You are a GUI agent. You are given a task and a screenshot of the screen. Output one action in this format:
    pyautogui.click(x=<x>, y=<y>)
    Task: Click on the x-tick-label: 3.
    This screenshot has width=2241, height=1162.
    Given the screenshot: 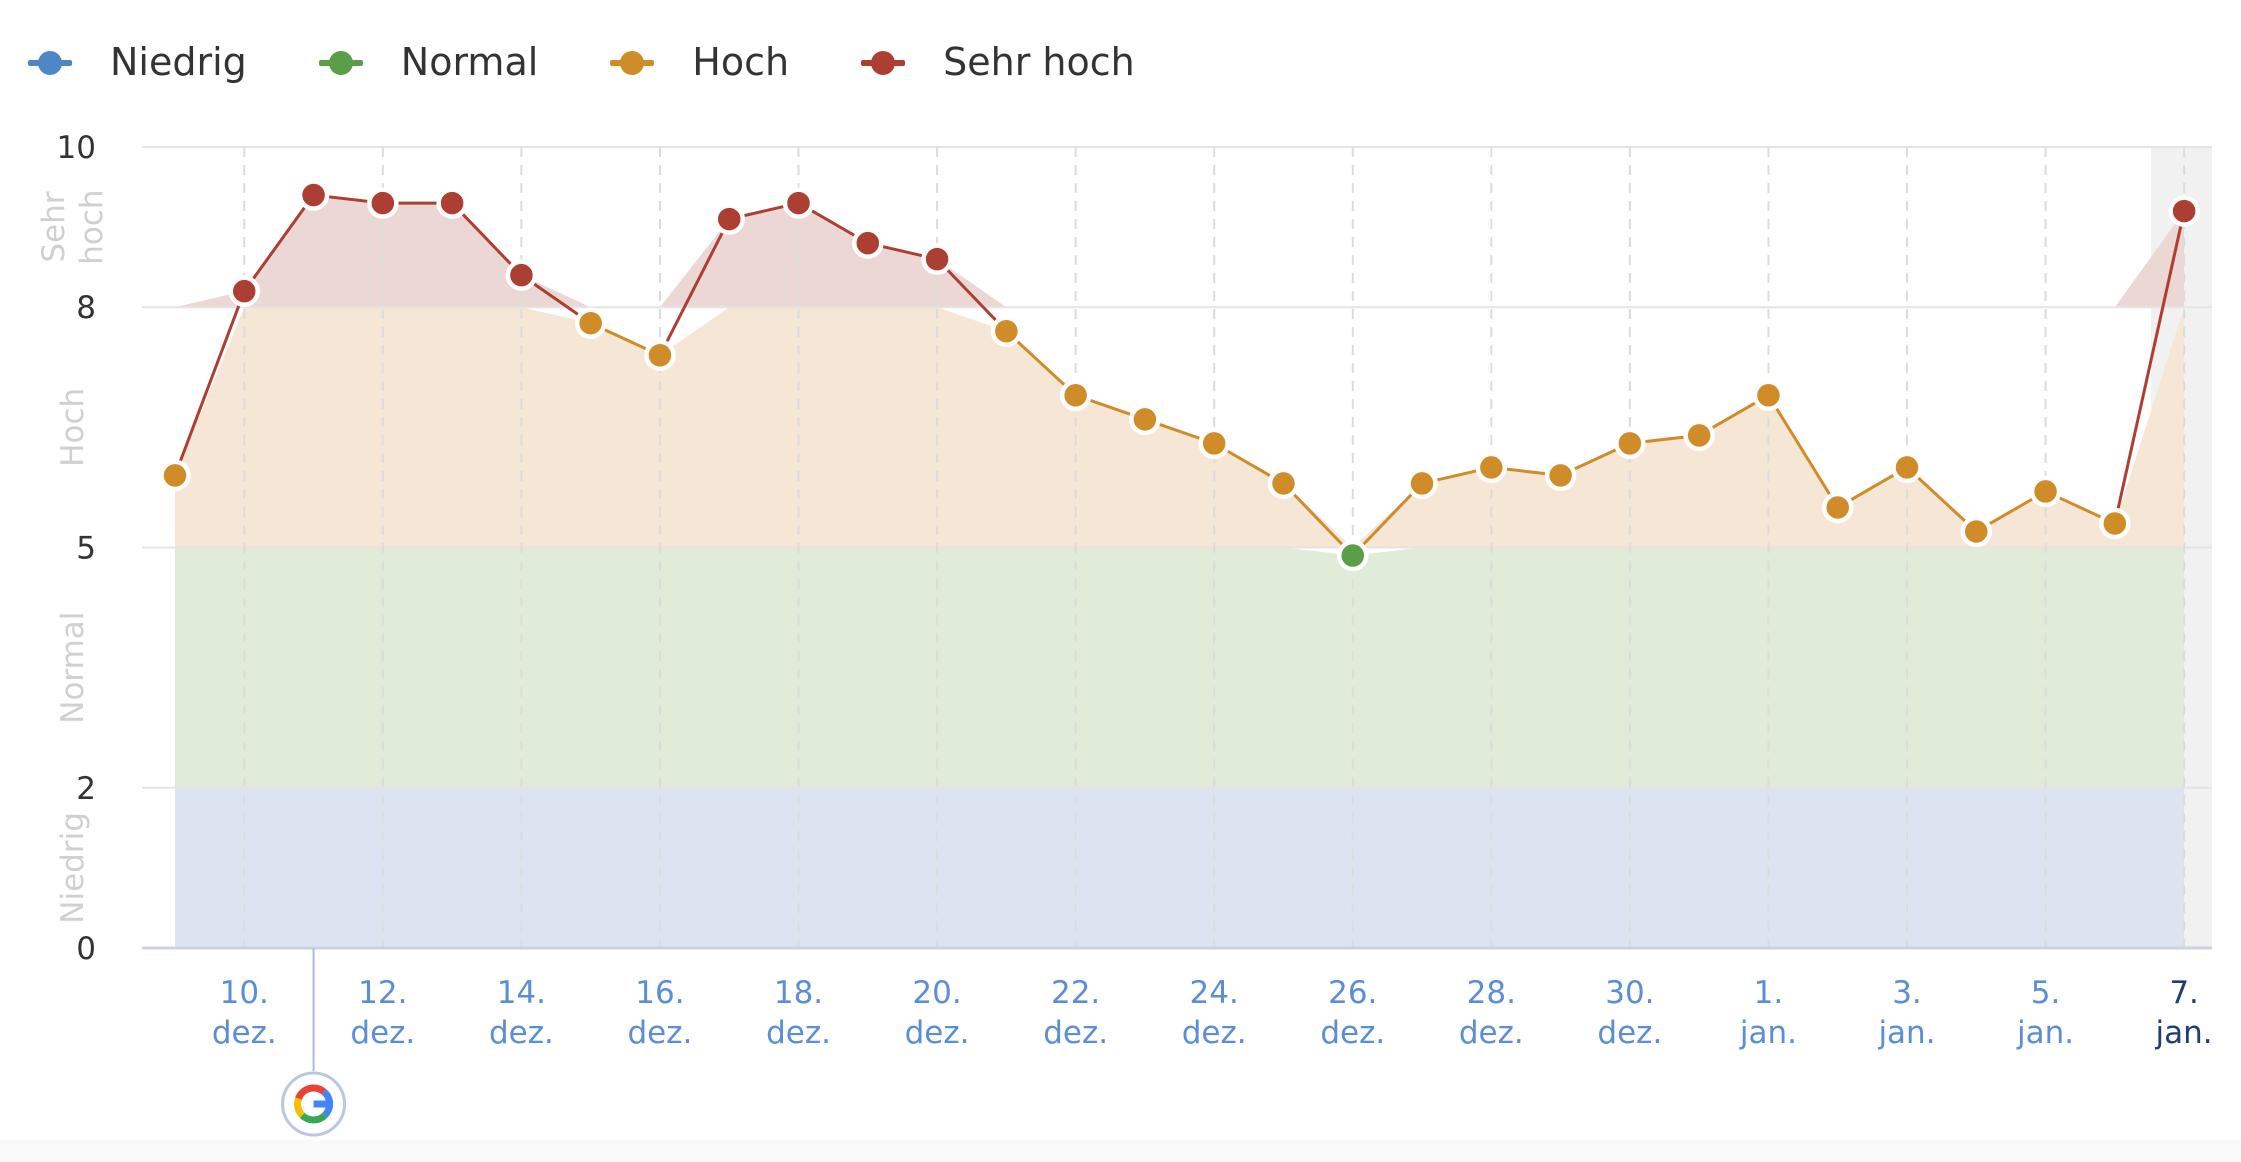 What is the action you would take?
    pyautogui.click(x=1907, y=993)
    